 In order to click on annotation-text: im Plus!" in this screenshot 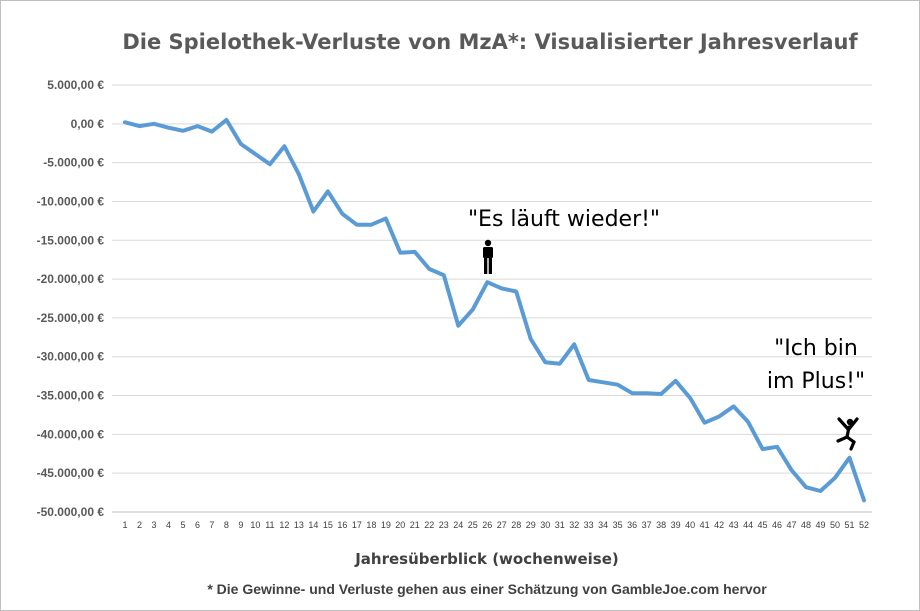, I will do `click(816, 381)`.